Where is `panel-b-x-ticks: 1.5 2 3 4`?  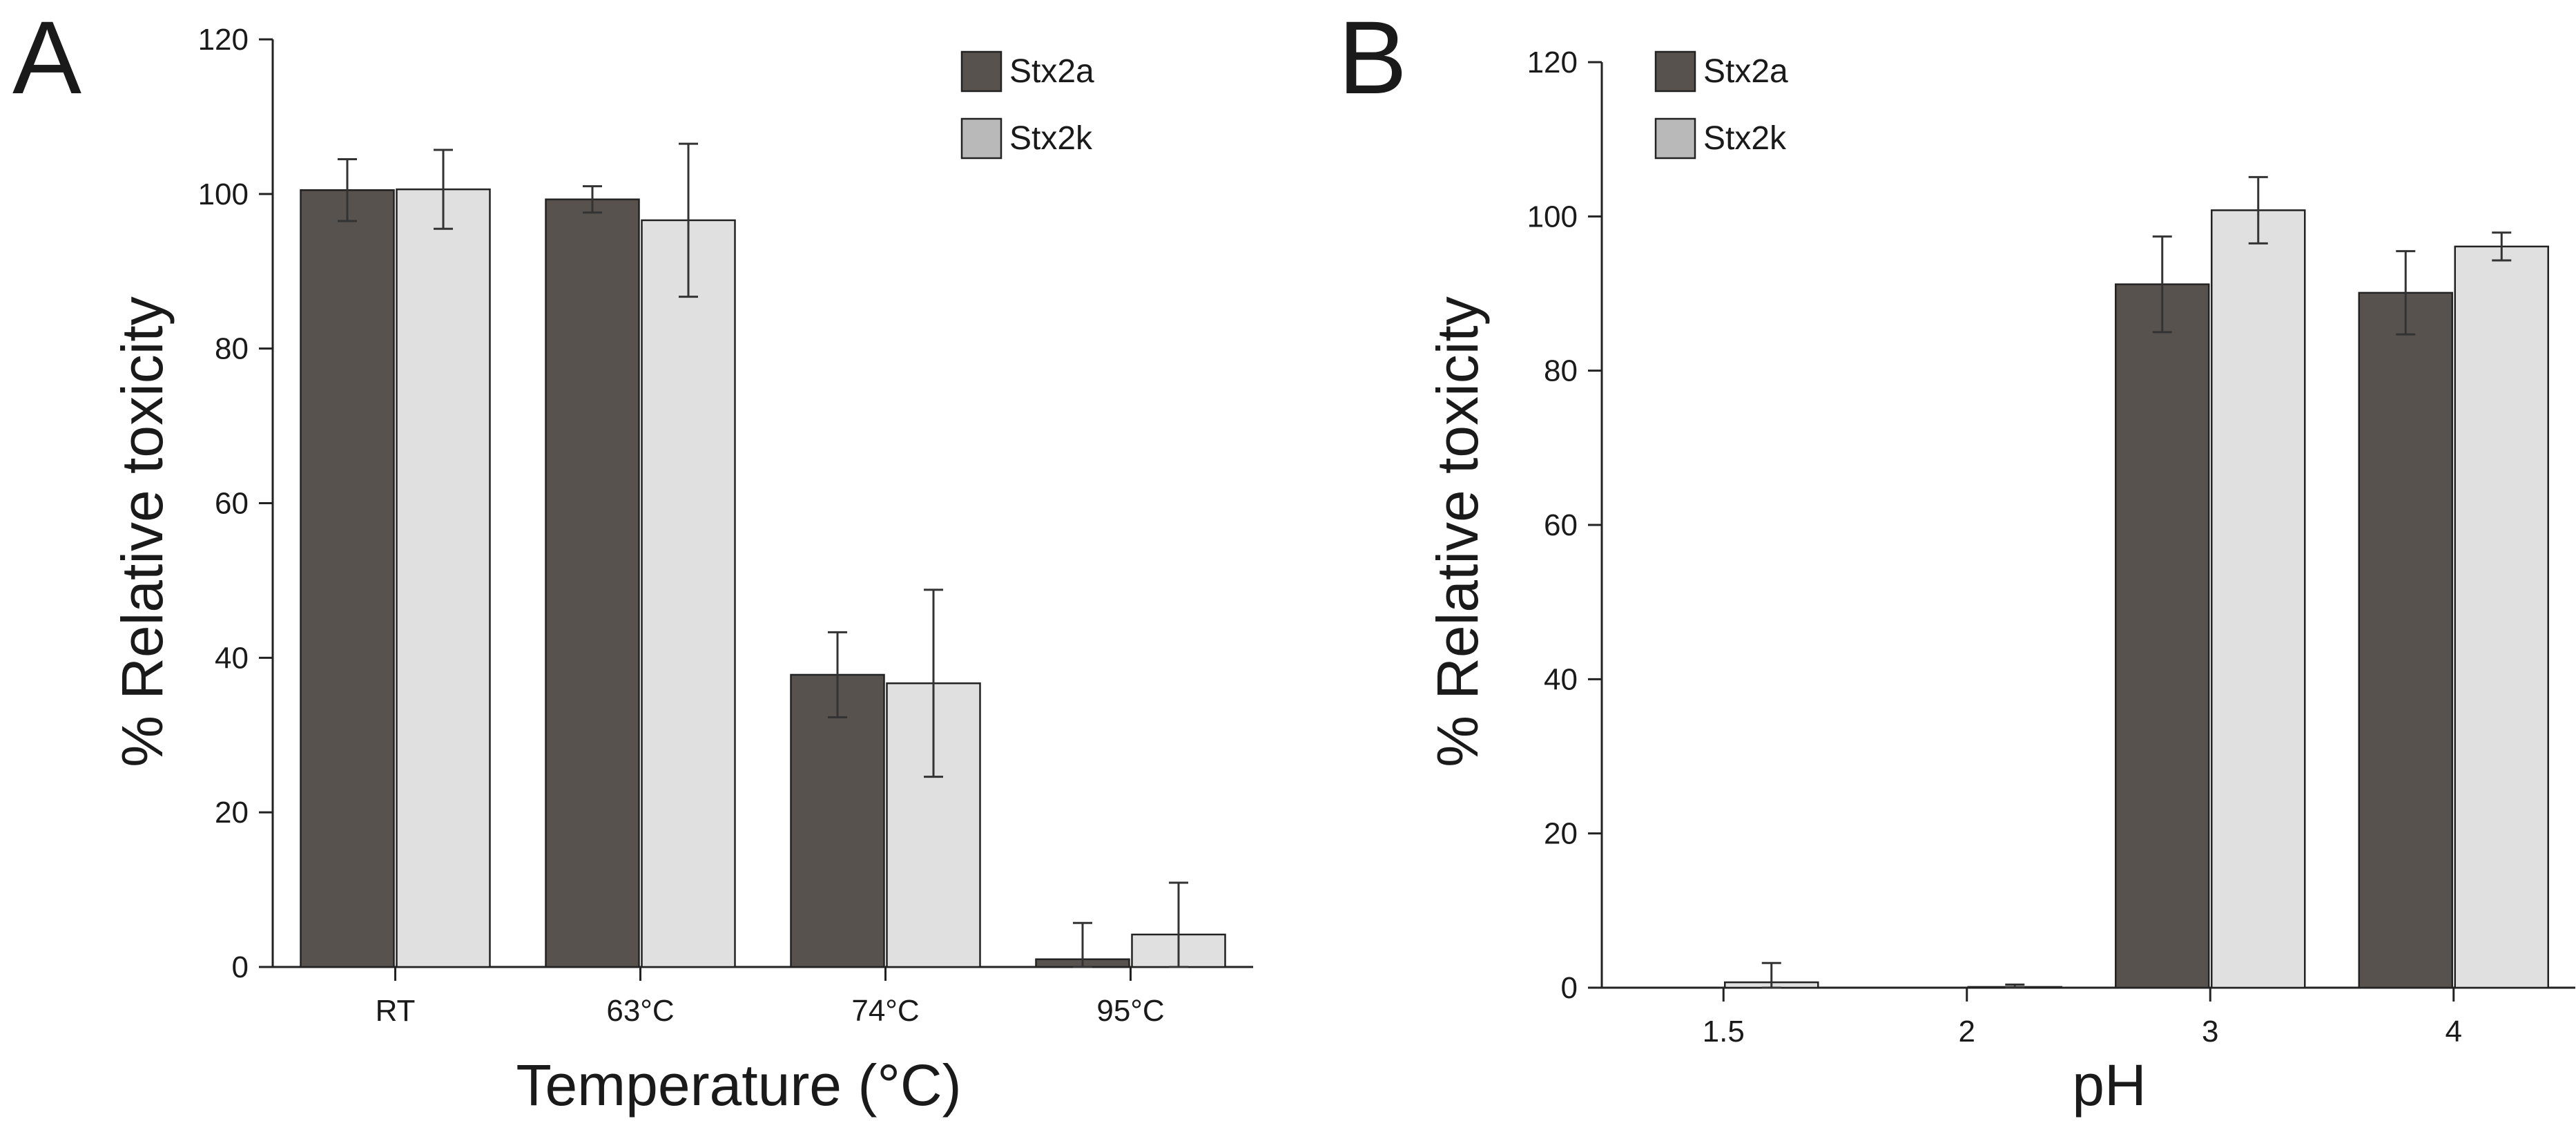 panel-b-x-ticks: 1.5 2 3 4 is located at coordinates (2082, 1018).